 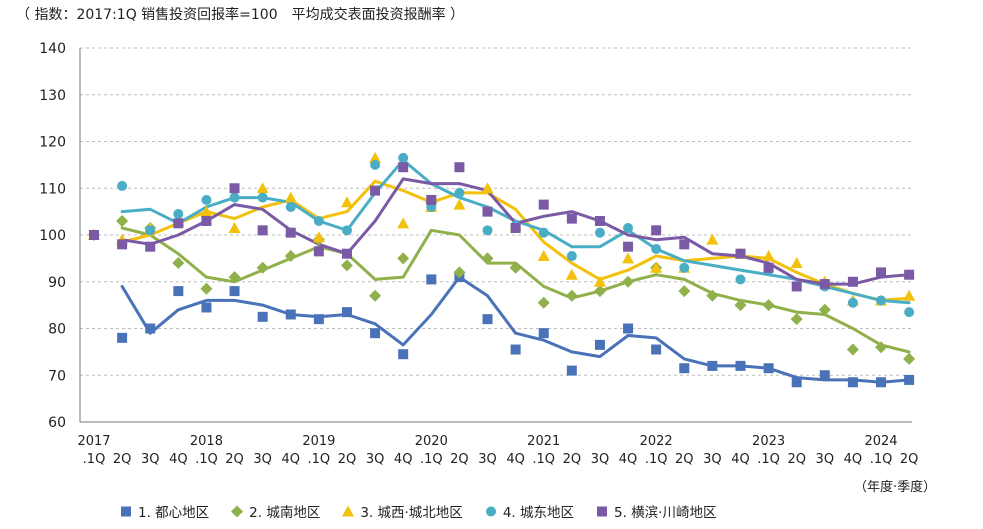 I want to click on x-year-label: 2018, so click(x=206, y=441).